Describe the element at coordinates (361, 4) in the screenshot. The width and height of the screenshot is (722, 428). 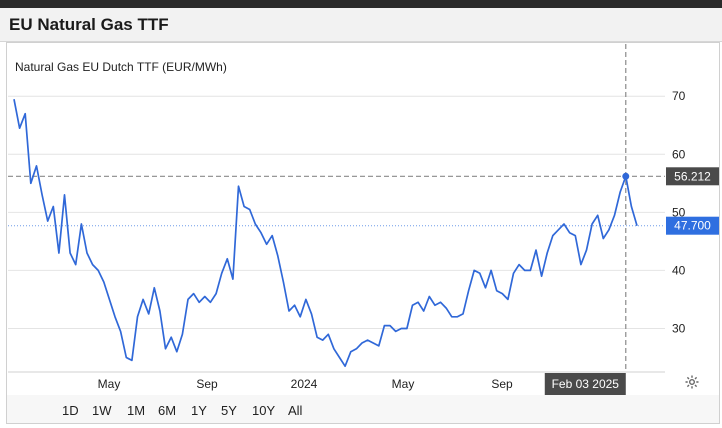
I see `top-strip` at that location.